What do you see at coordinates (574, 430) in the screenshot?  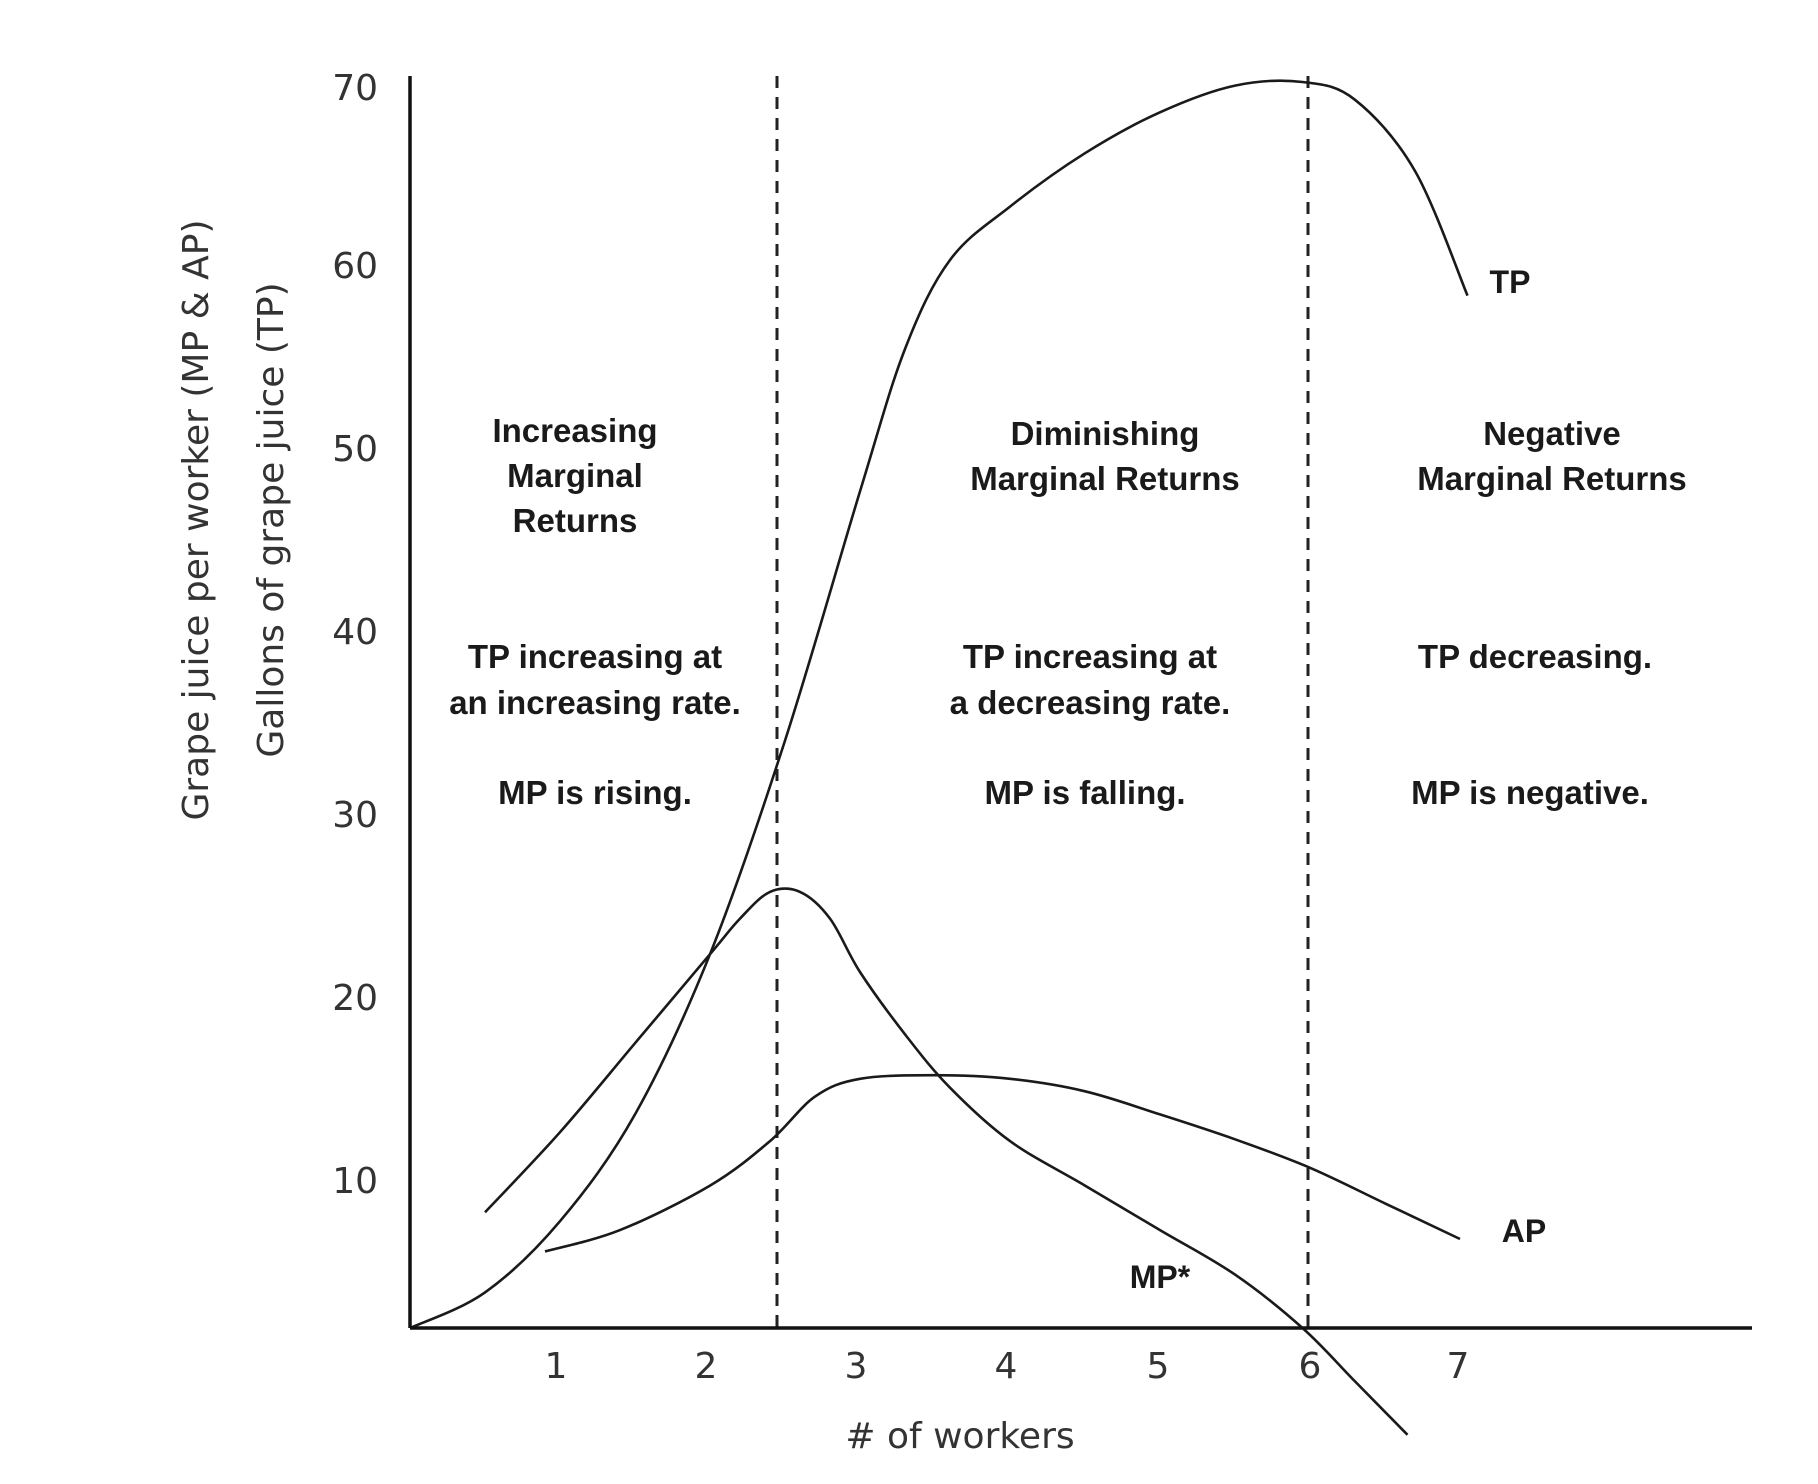 I see `region-heading-line: Increasing` at bounding box center [574, 430].